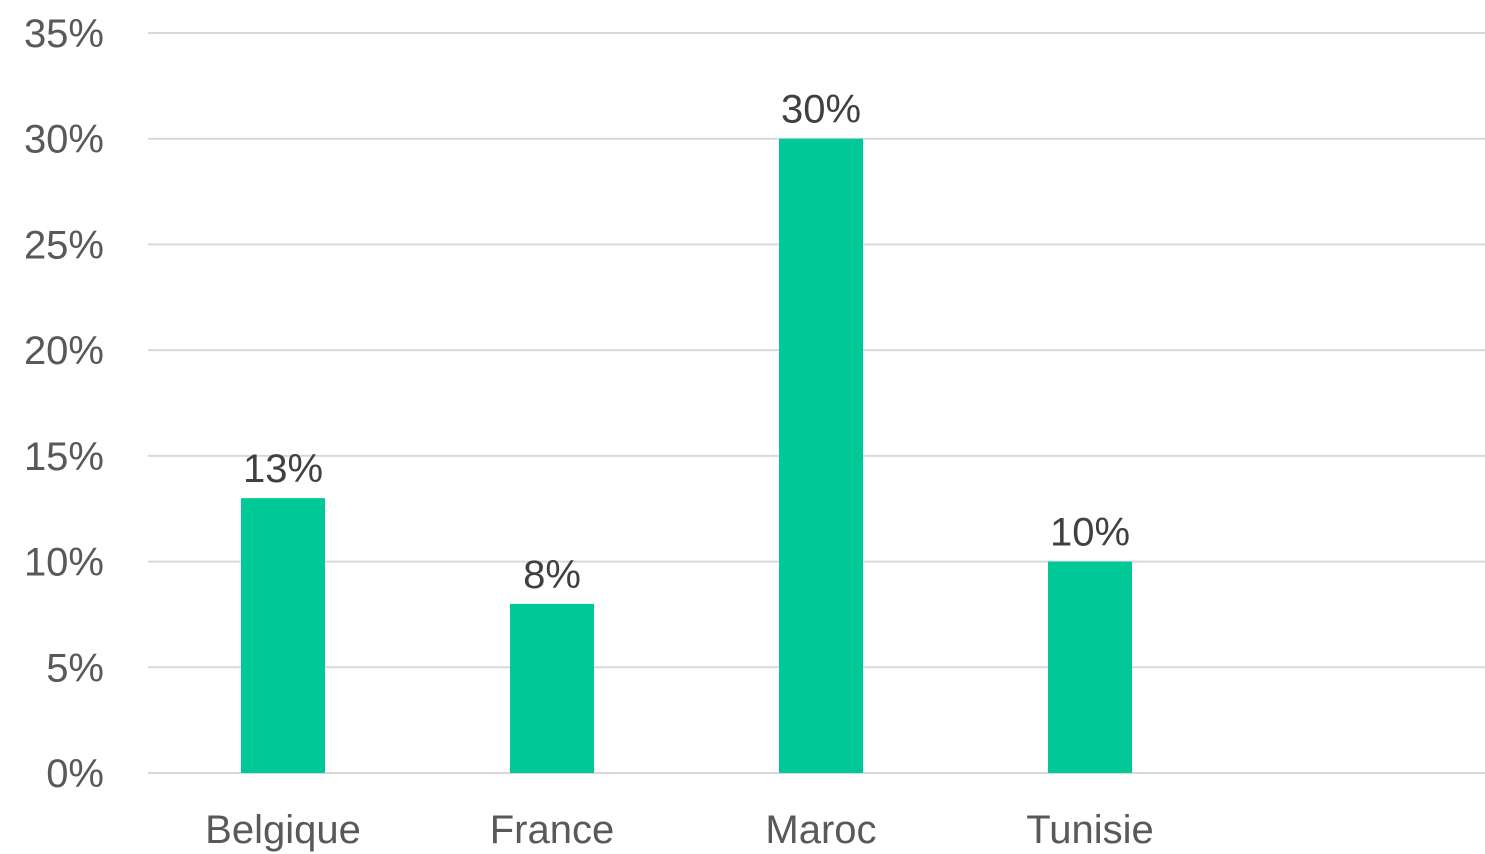 This screenshot has height=854, width=1485. What do you see at coordinates (64, 457) in the screenshot?
I see `y-tick-label: 15%` at bounding box center [64, 457].